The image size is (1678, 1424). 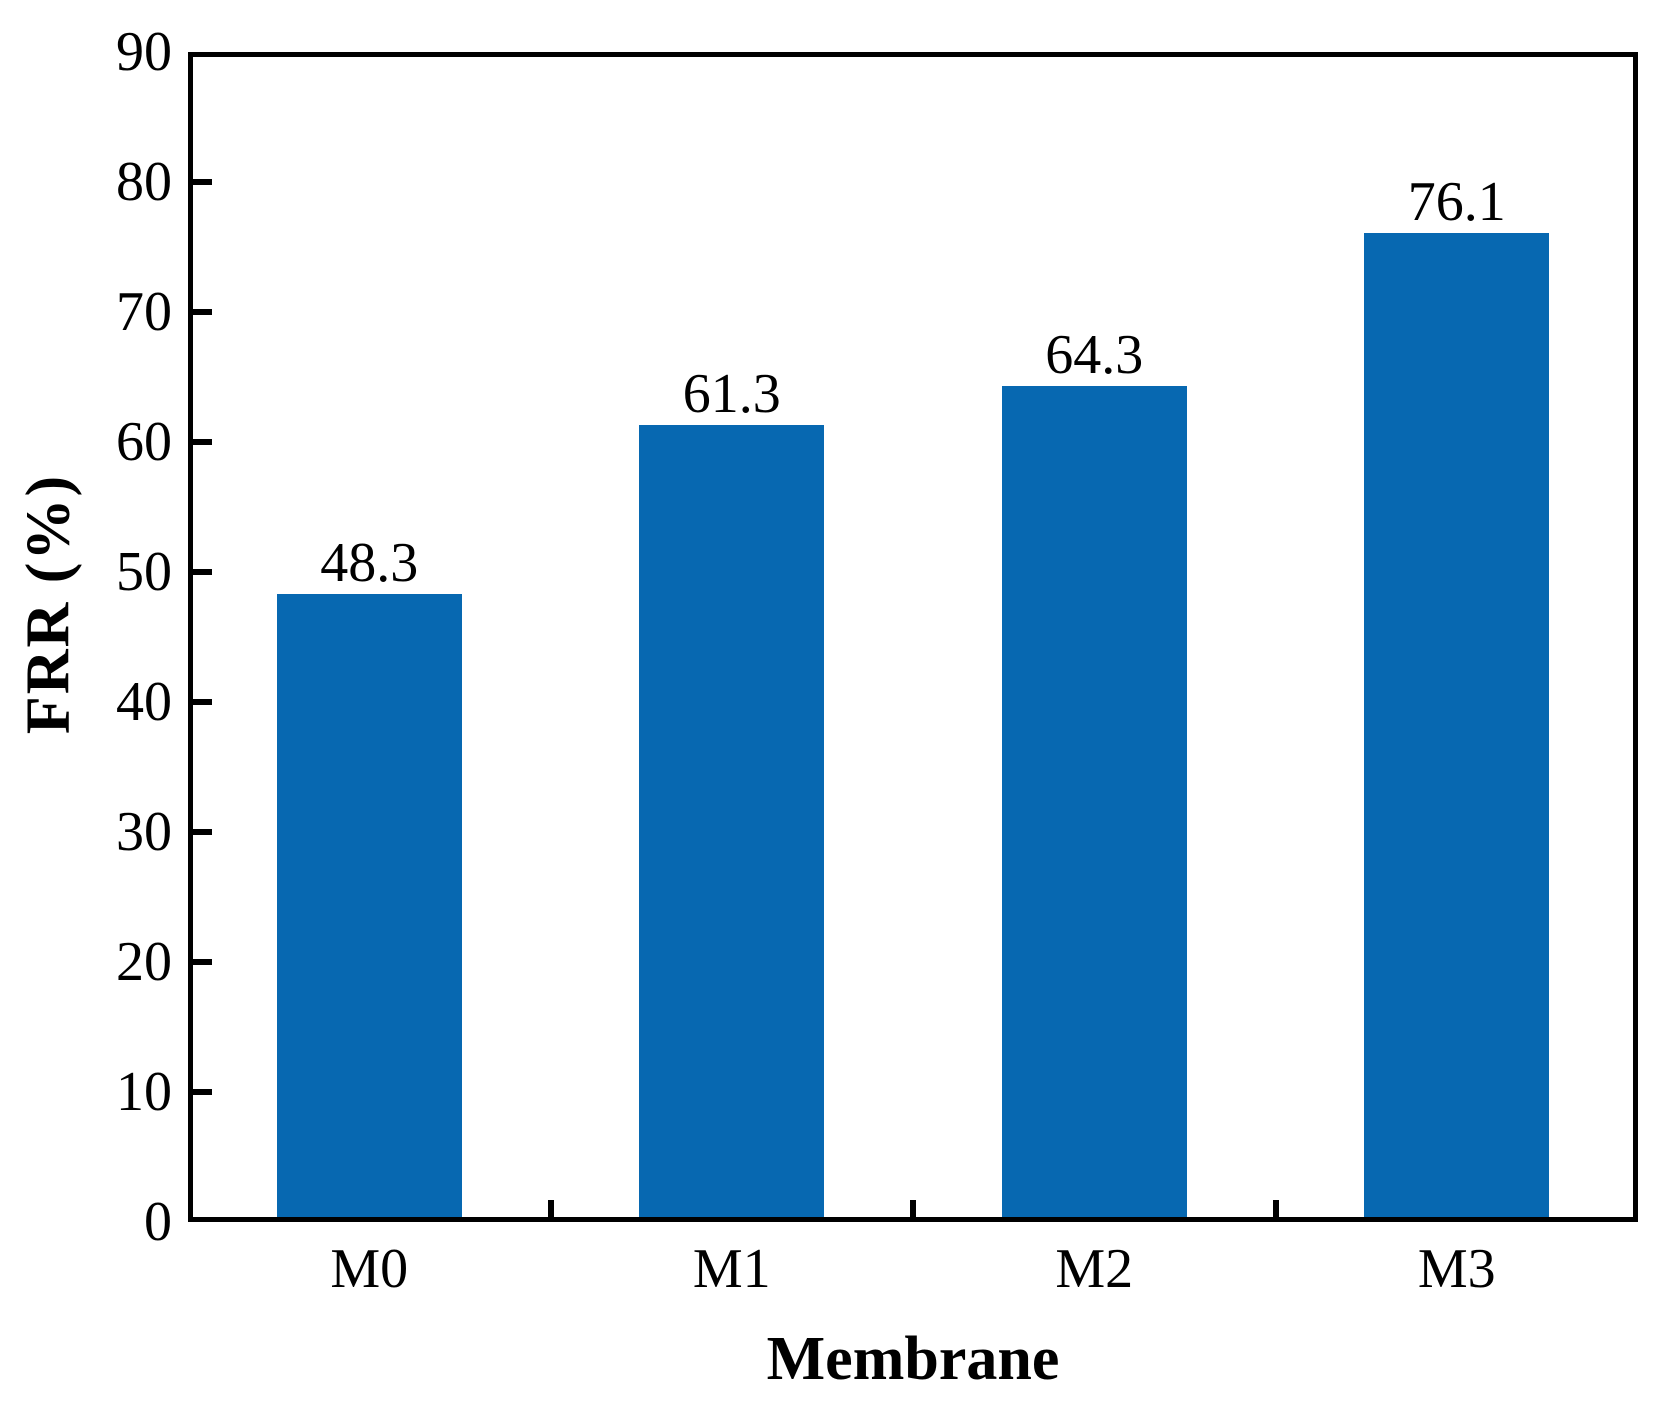 I want to click on y-tick-label: 10, so click(x=144, y=1092).